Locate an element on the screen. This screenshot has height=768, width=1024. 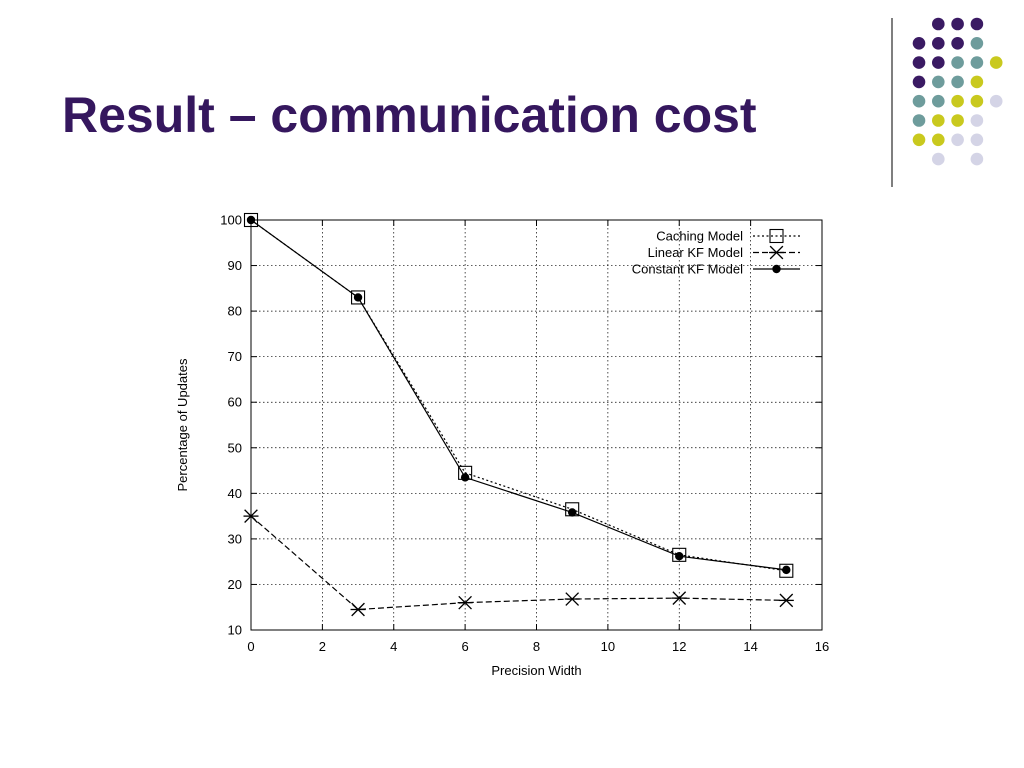
x-tick-label: 4 is located at coordinates (393, 646).